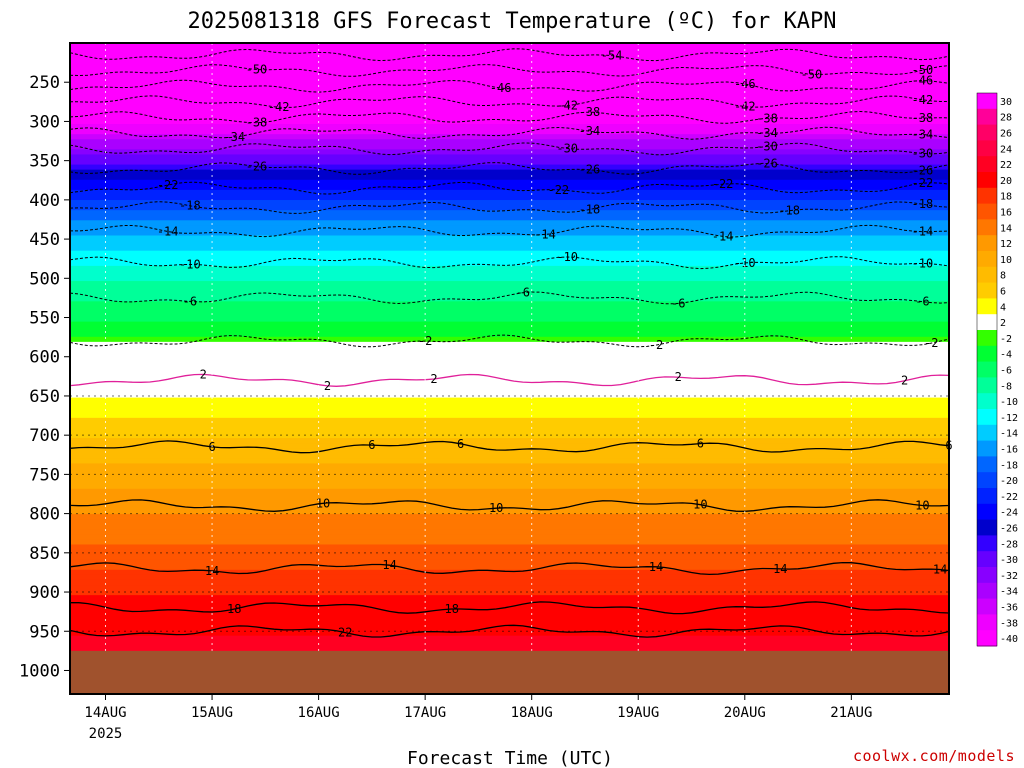 Image resolution: width=1024 pixels, height=768 pixels. I want to click on contour-label: 10, so click(700, 505).